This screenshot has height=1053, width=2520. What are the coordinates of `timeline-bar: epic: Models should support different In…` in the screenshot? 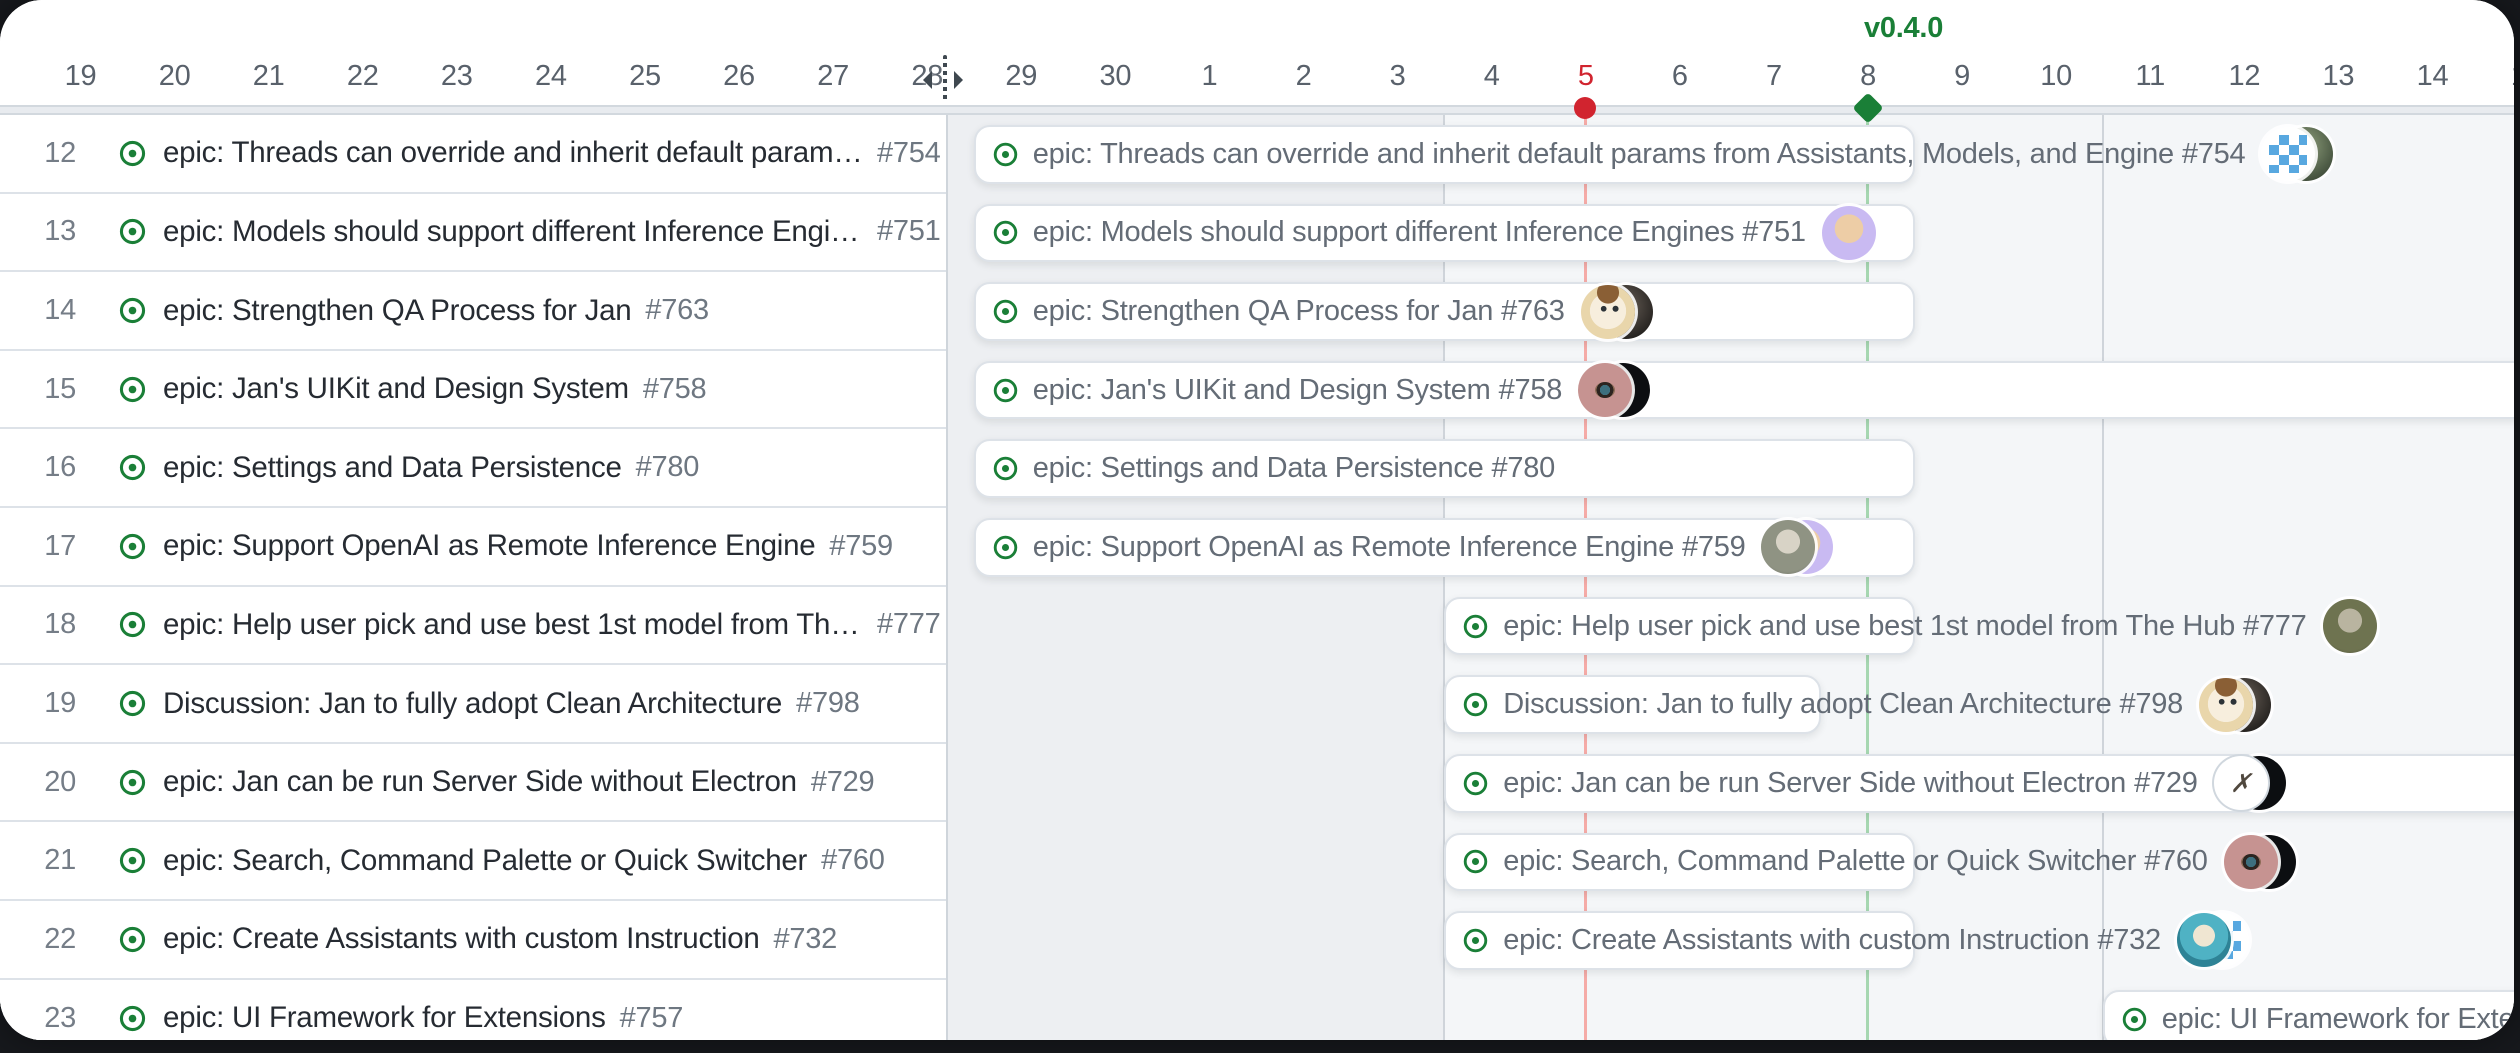 It's located at (1444, 233).